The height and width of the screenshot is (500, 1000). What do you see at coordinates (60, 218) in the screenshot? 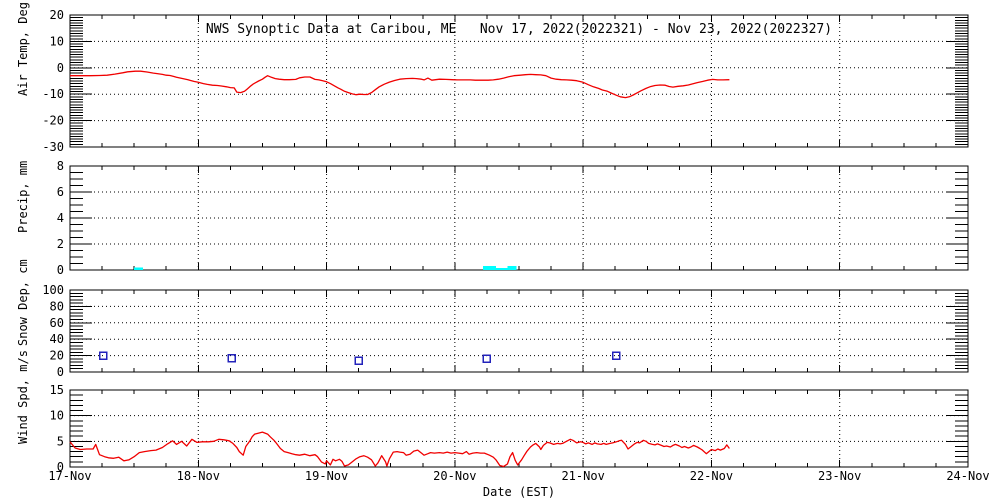
I see `y-tick-label: 4` at bounding box center [60, 218].